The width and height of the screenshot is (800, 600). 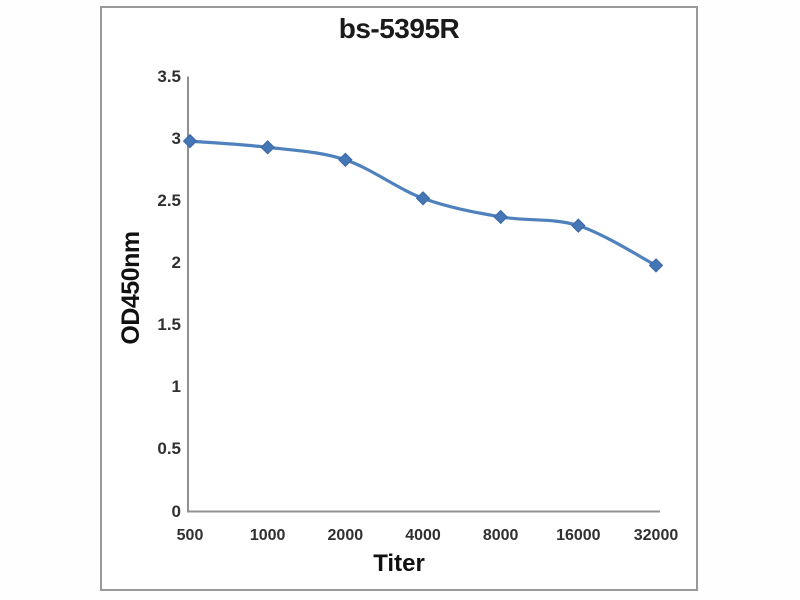 What do you see at coordinates (399, 28) in the screenshot?
I see `chart-title: bs-5395R` at bounding box center [399, 28].